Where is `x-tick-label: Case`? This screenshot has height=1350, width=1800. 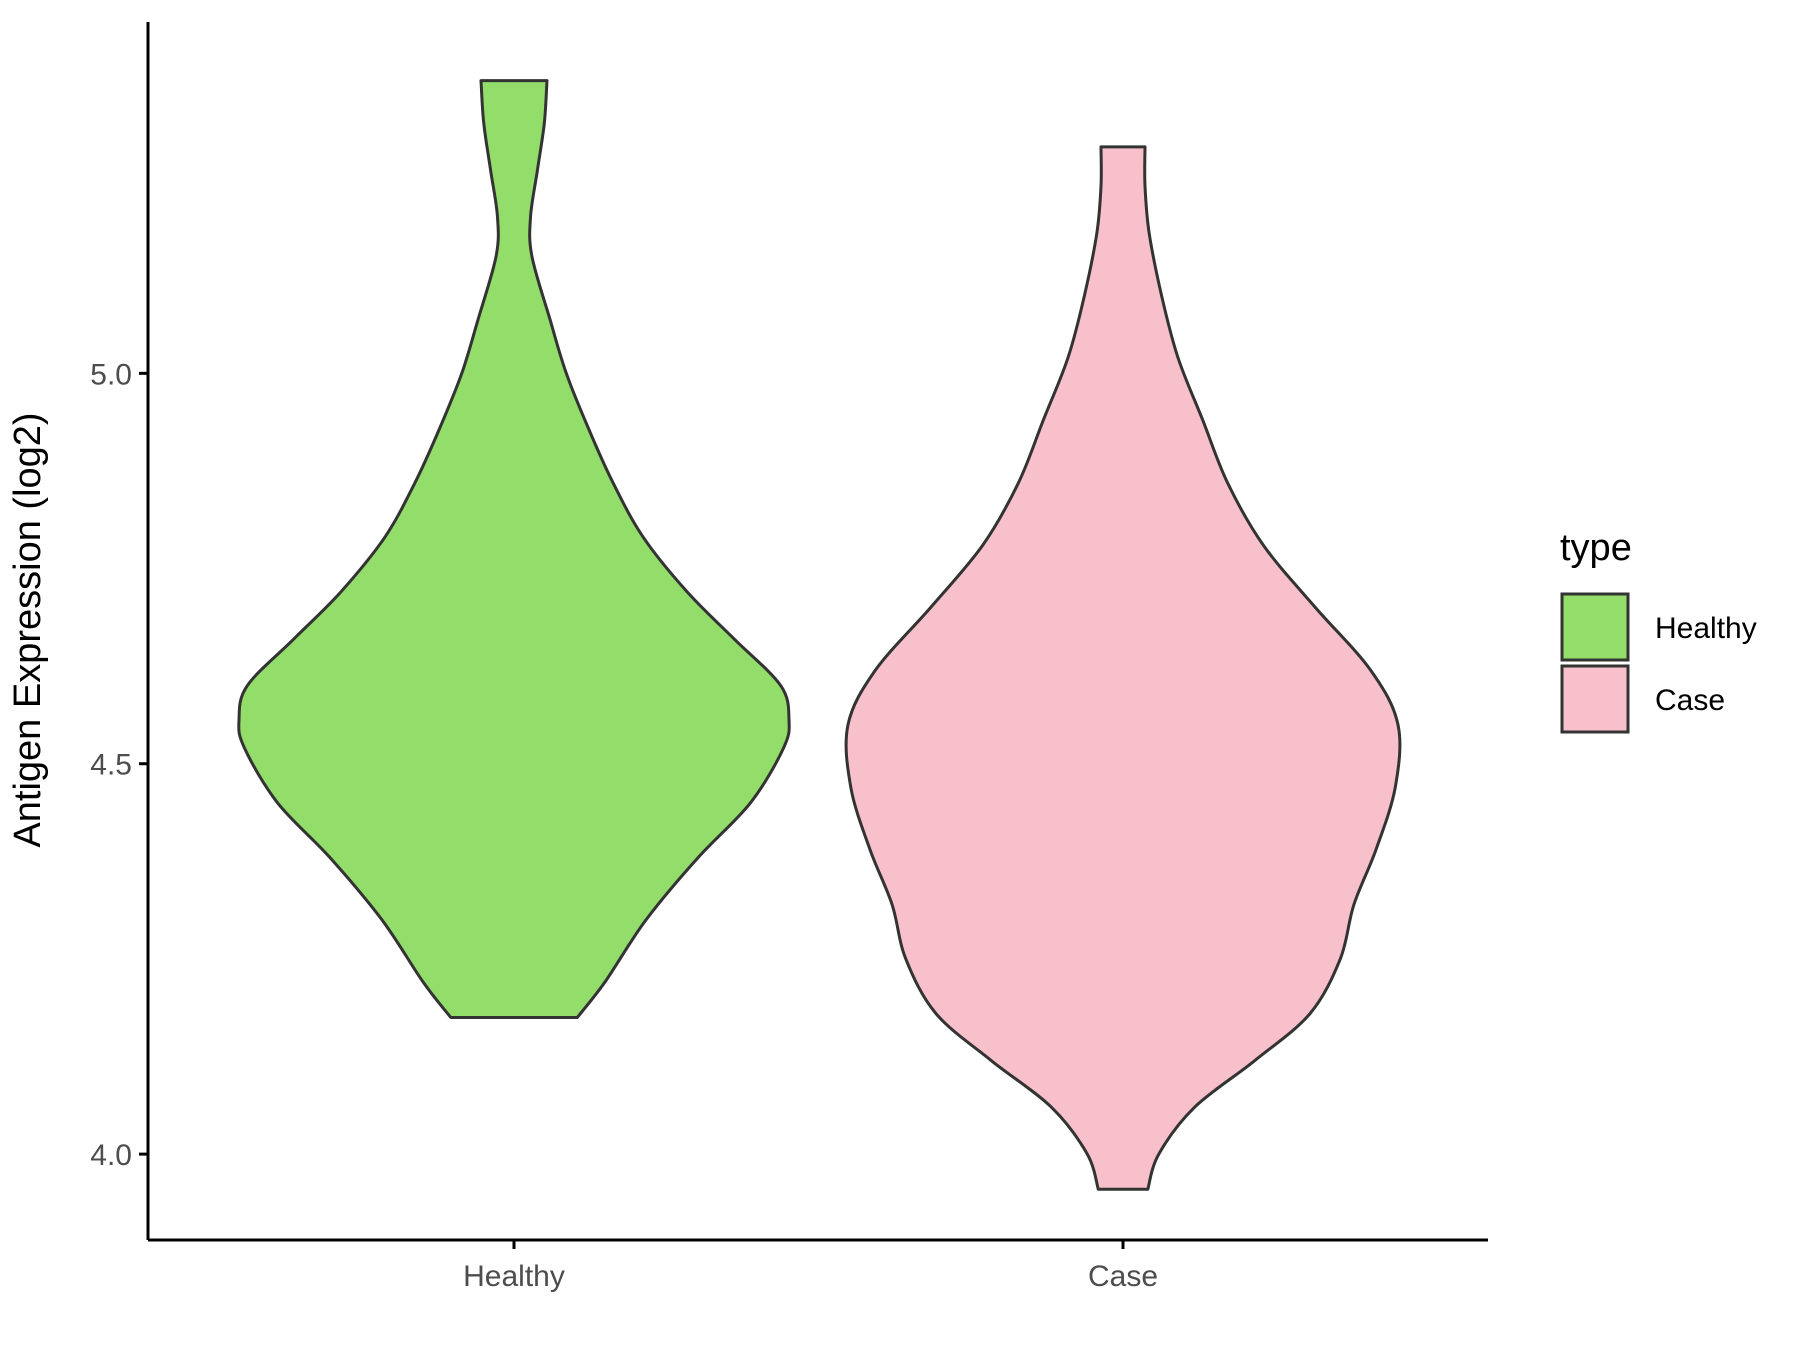 x-tick-label: Case is located at coordinates (1123, 1276).